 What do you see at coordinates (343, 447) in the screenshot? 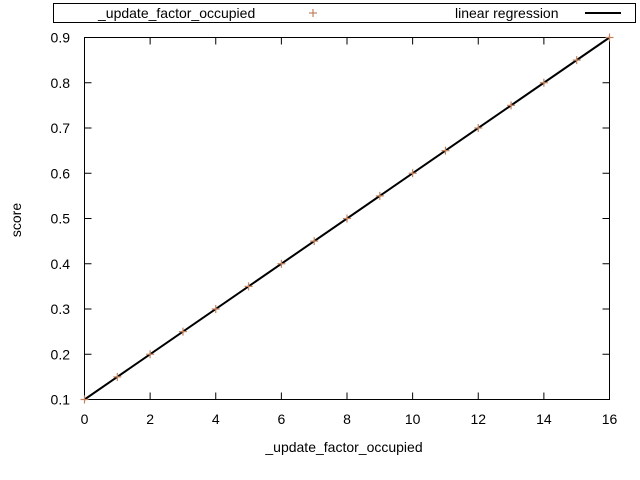
I see `x-axis-title: _update_factor_occupied` at bounding box center [343, 447].